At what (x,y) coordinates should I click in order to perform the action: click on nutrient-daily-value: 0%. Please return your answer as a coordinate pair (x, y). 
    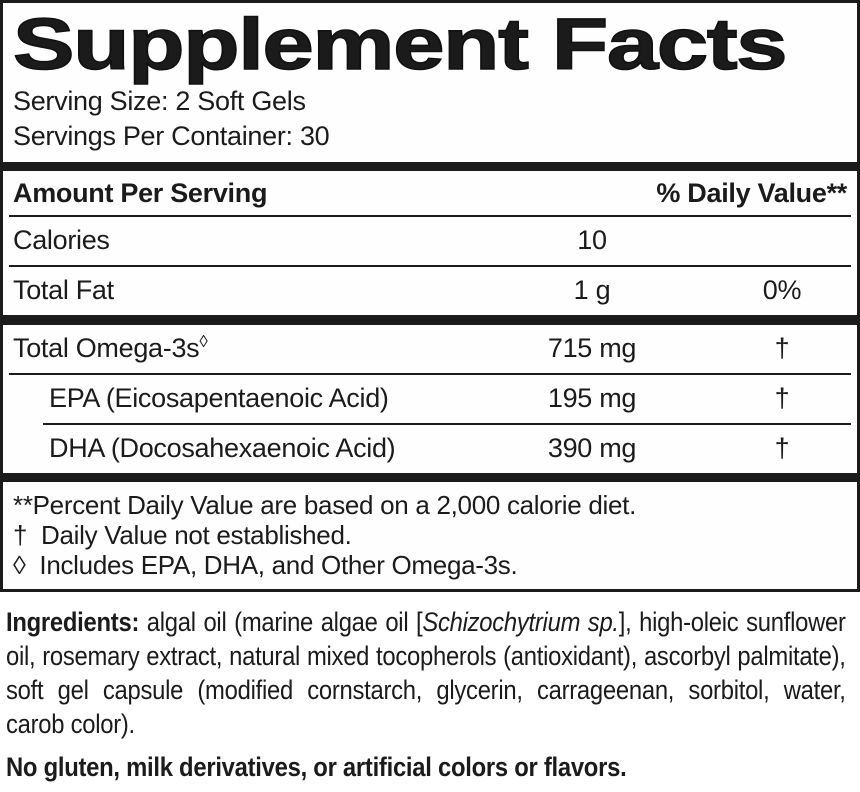
    Looking at the image, I should click on (782, 290).